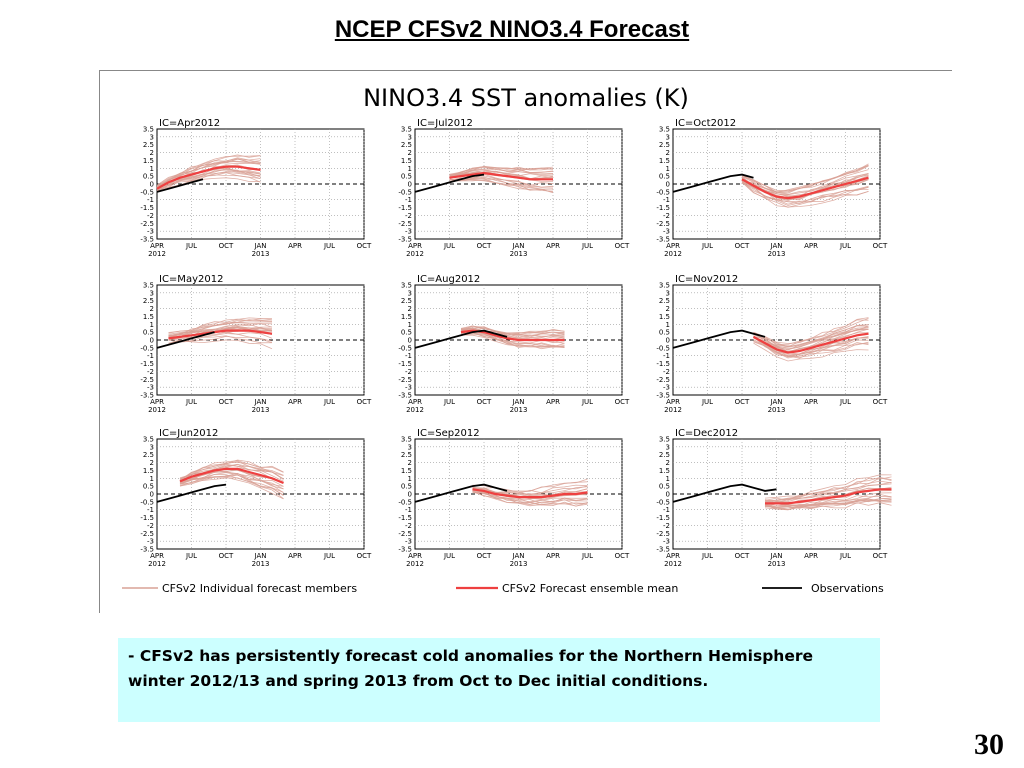 The height and width of the screenshot is (768, 1024). What do you see at coordinates (706, 433) in the screenshot?
I see `panel-label: IC=Dec2012` at bounding box center [706, 433].